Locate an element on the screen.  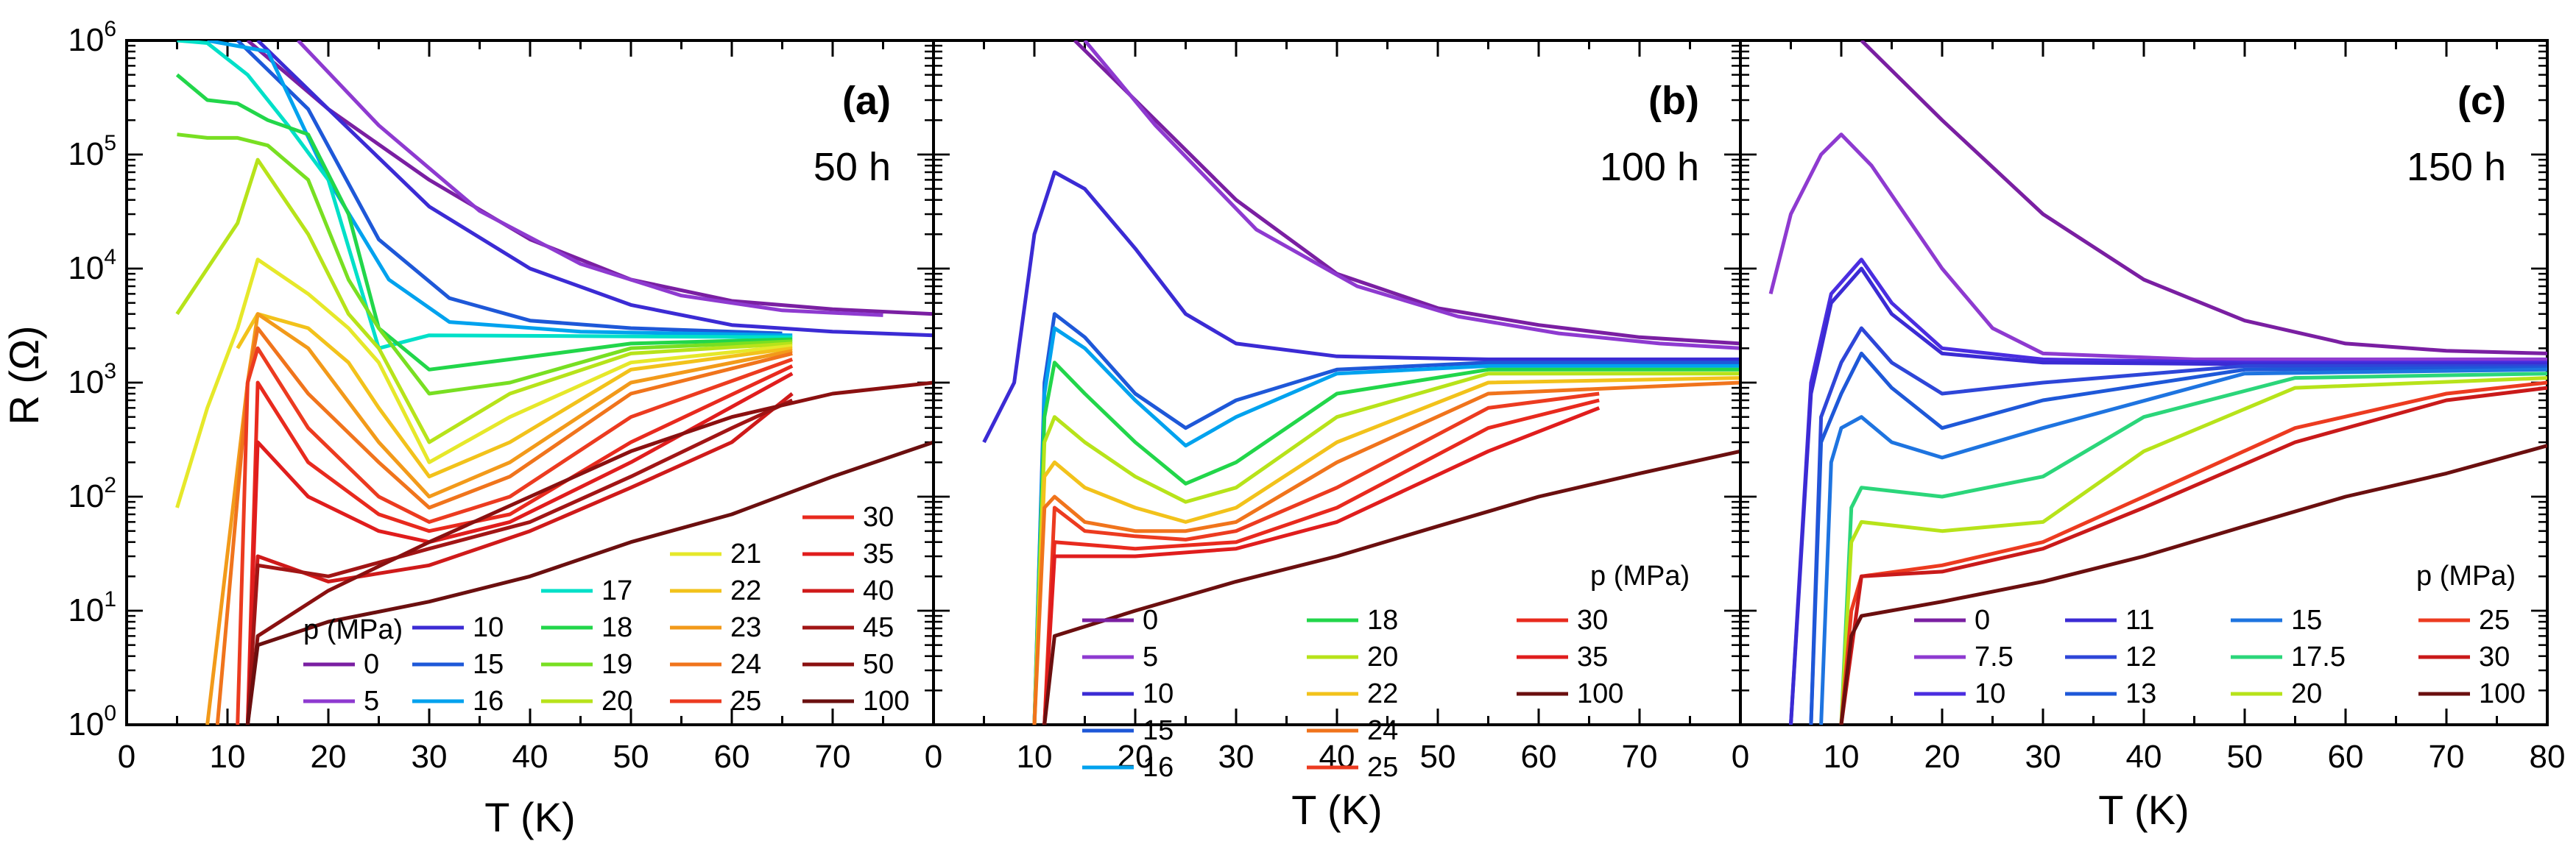
legend-label: 23 is located at coordinates (745, 627).